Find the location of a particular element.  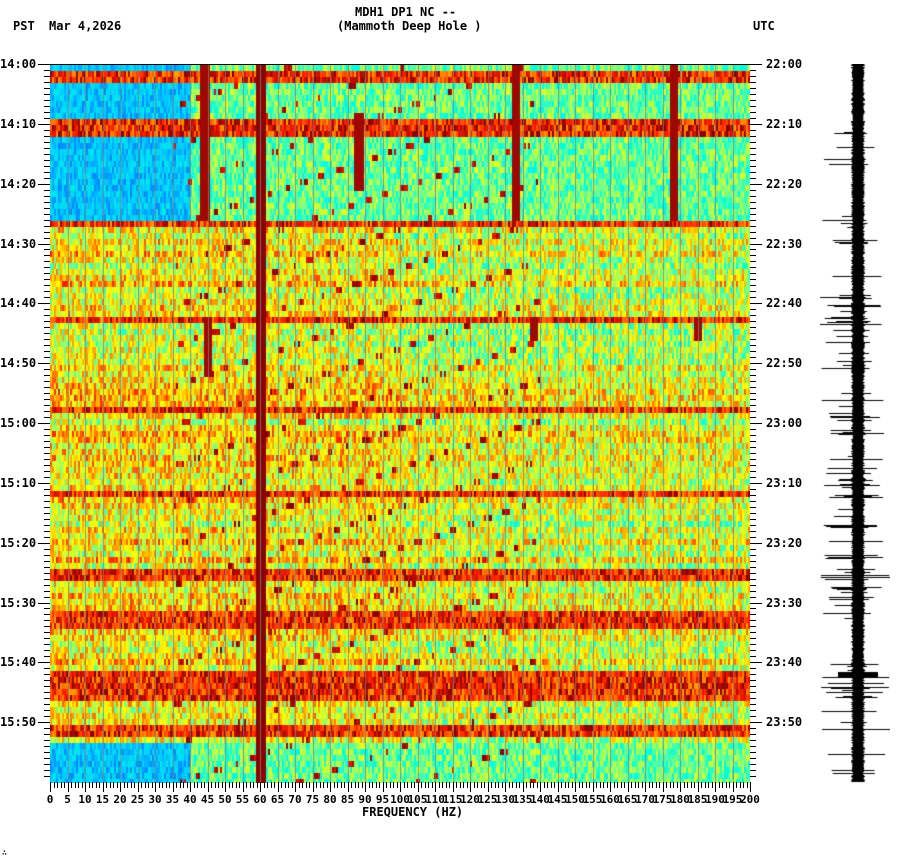

y-tick-label-left: 15:00 is located at coordinates (18, 423).